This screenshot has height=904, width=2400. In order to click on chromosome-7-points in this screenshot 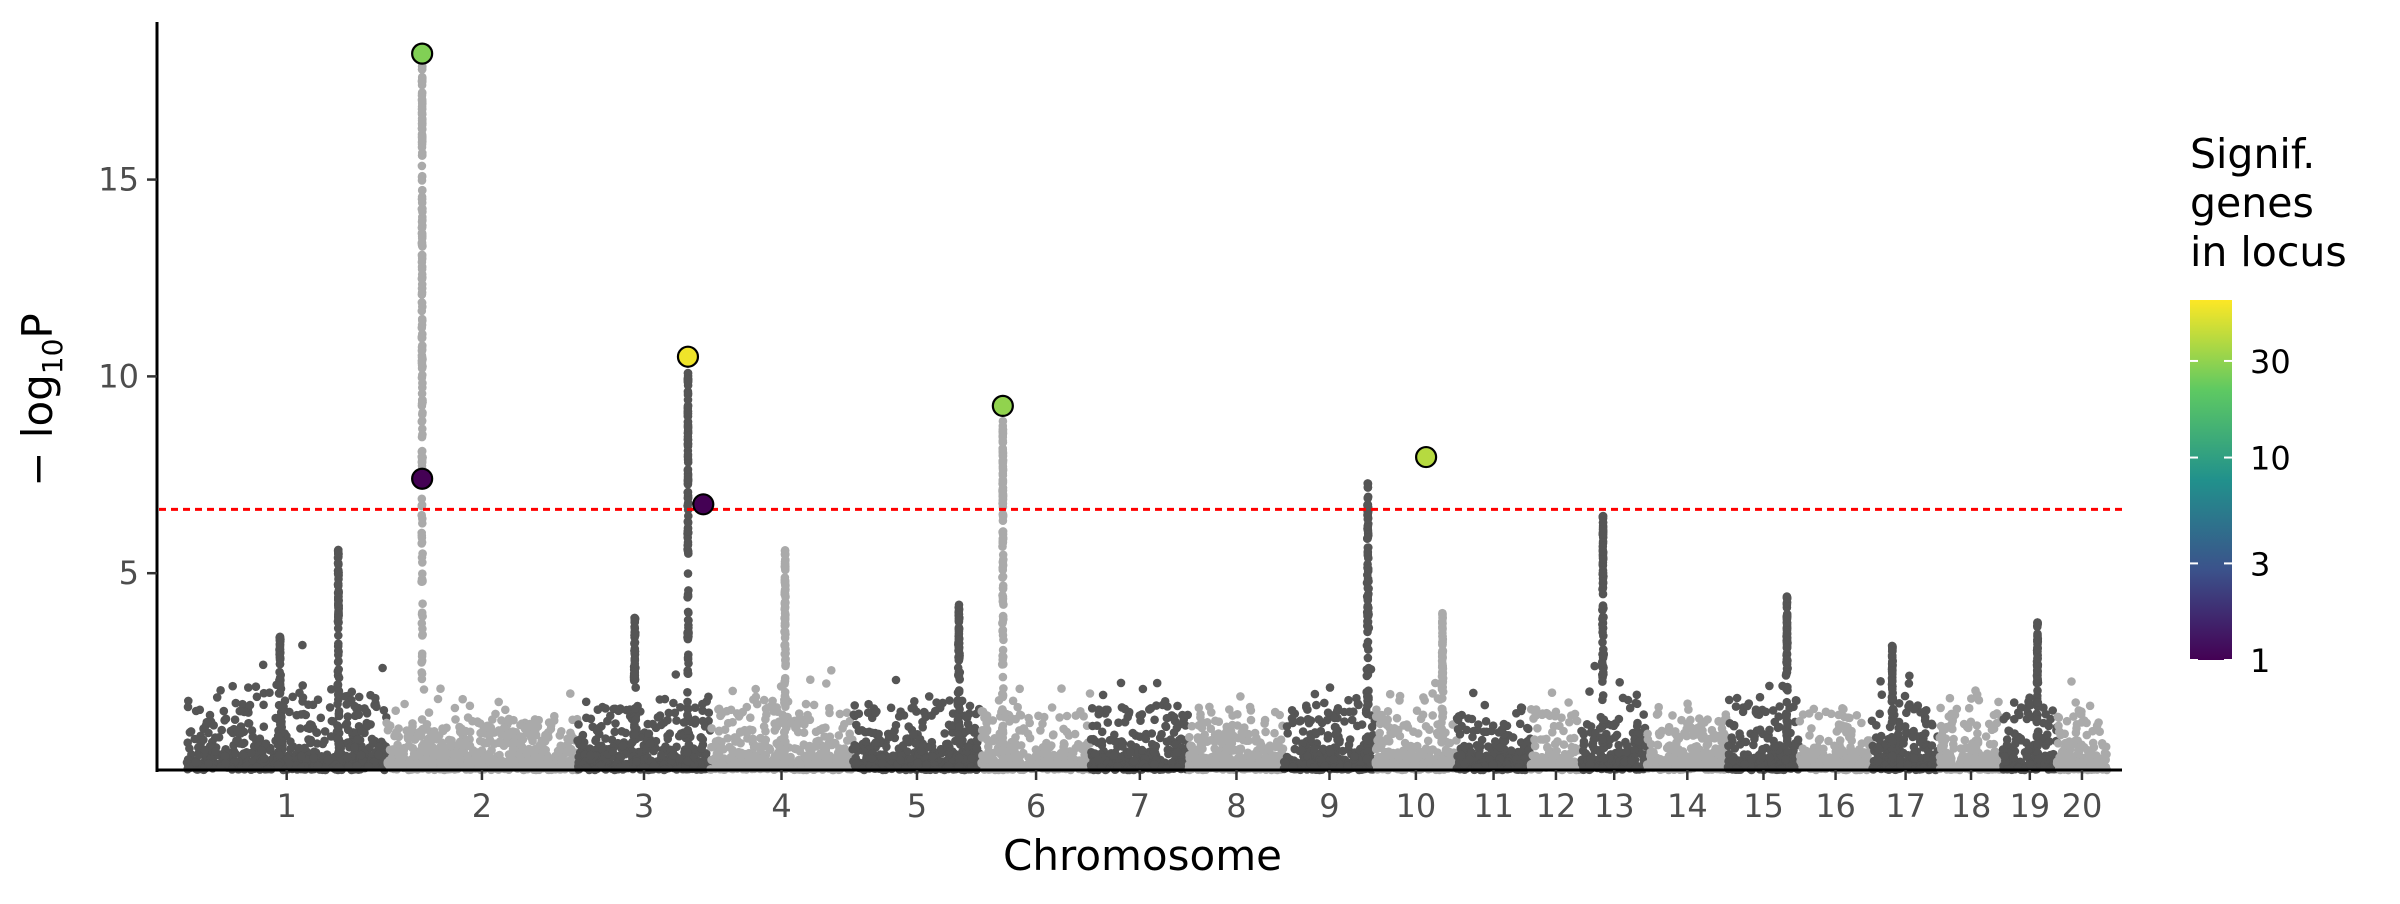, I will do `click(1140, 727)`.